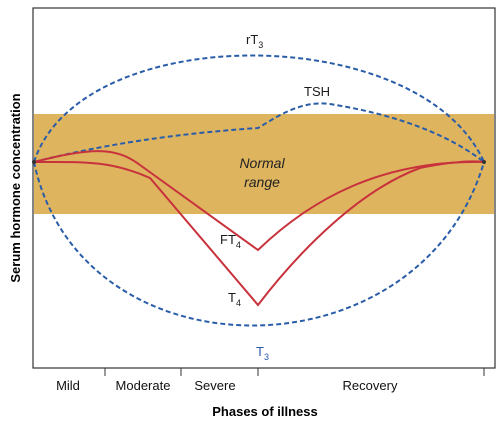  I want to click on phase-label-moderate: Moderate, so click(143, 385).